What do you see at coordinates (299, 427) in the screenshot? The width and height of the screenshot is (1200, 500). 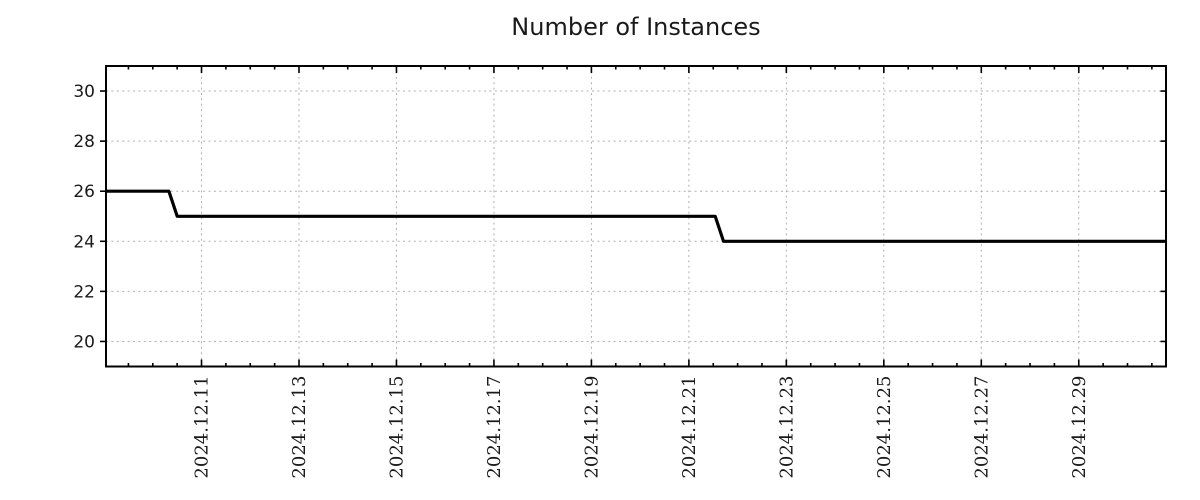 I see `x-tick-label: 2024.12.13` at bounding box center [299, 427].